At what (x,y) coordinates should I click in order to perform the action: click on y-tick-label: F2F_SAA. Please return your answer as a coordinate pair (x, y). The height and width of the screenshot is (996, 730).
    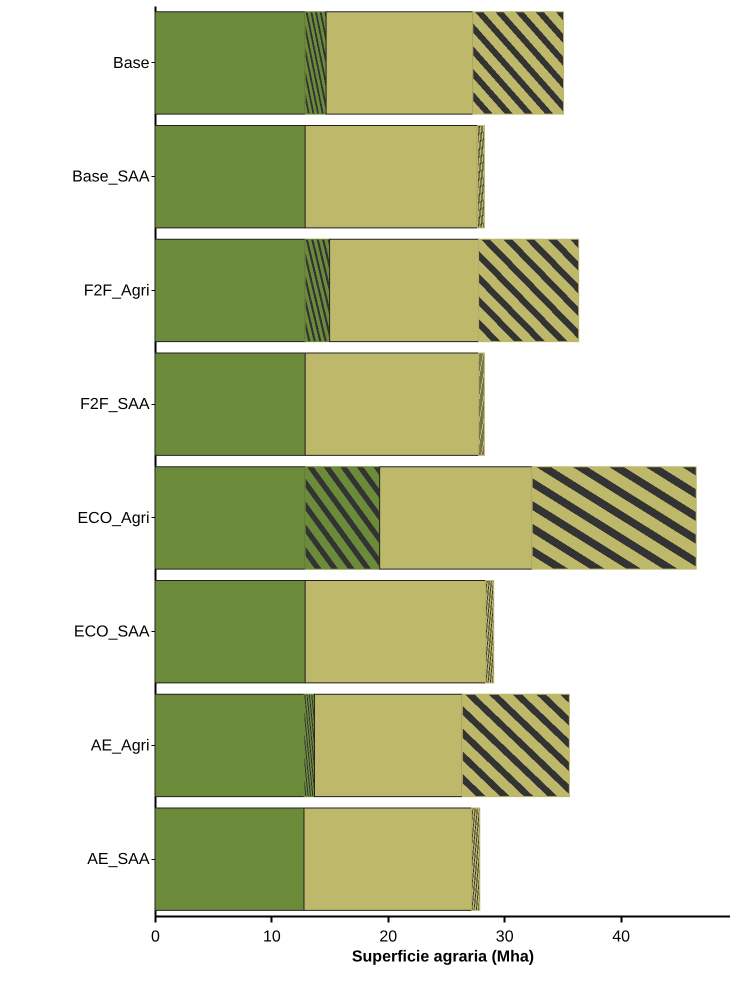
    Looking at the image, I should click on (115, 405).